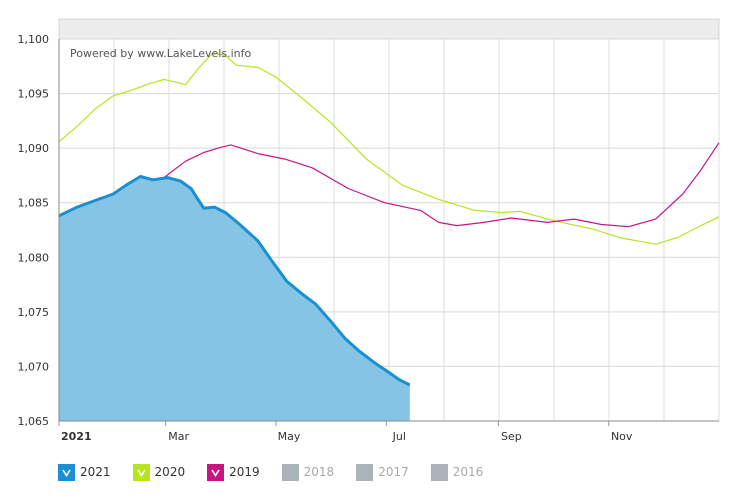  I want to click on watermark-text: Powered by www.LakeLevels.info, so click(161, 53).